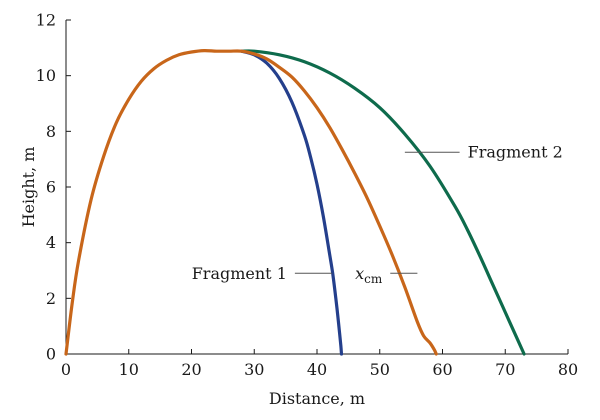 The width and height of the screenshot is (600, 420). I want to click on annotation-label-x-cm: xcm, so click(369, 275).